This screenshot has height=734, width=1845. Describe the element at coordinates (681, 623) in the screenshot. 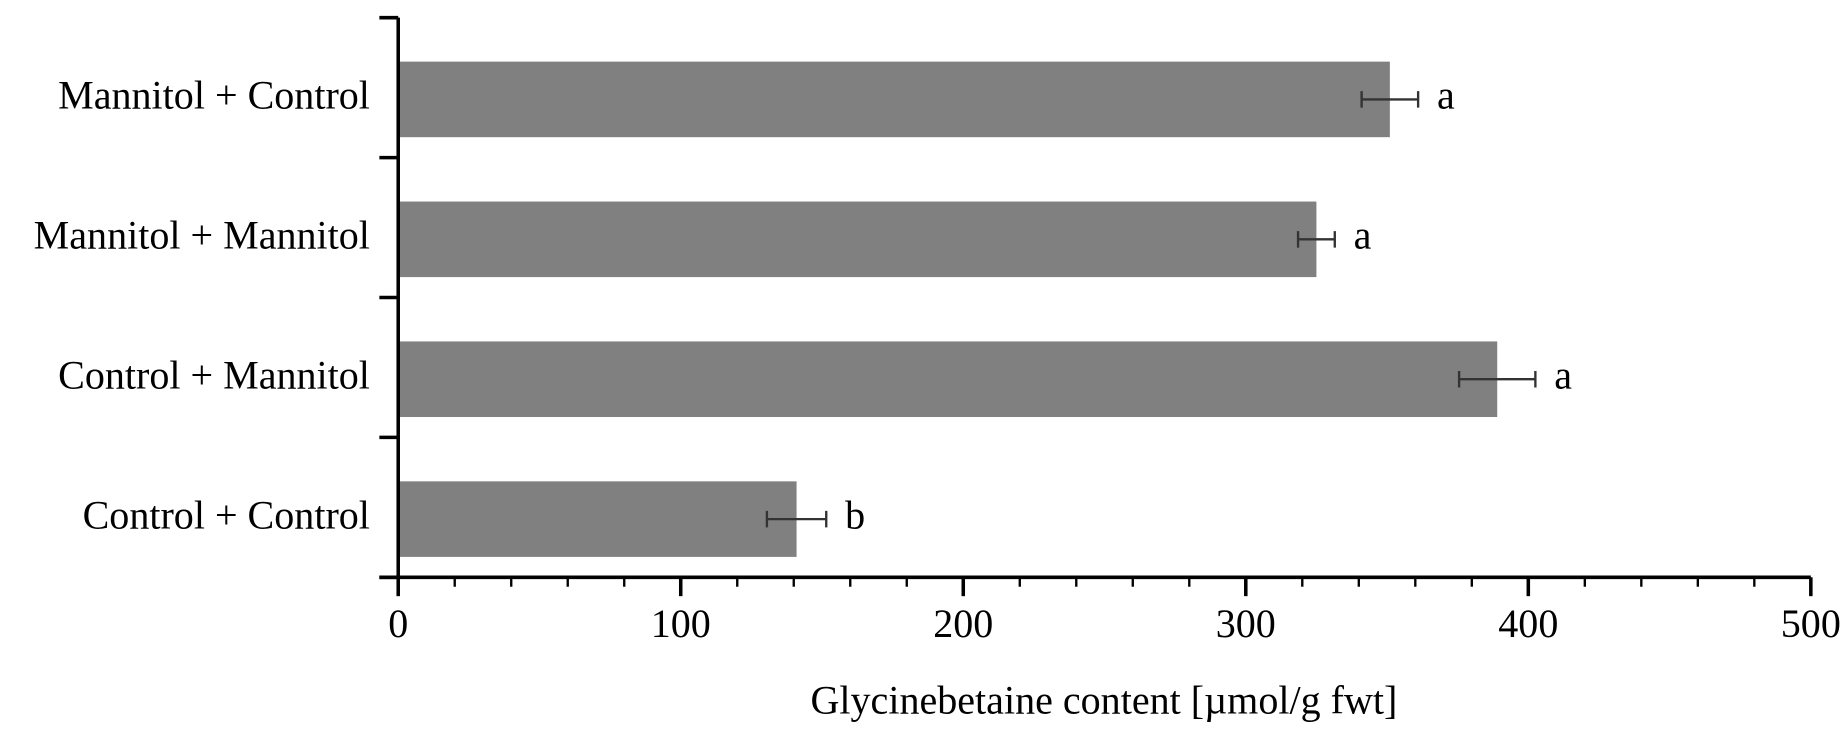

I see `x-tick-label: 100` at that location.